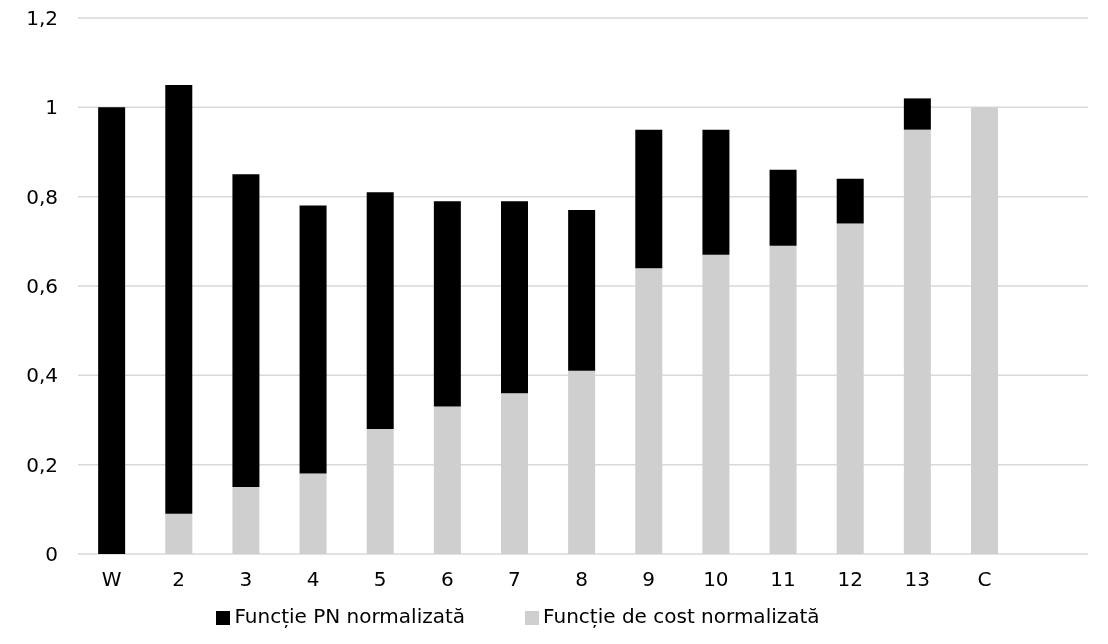 The width and height of the screenshot is (1108, 644). I want to click on x-tick-label: 12, so click(850, 579).